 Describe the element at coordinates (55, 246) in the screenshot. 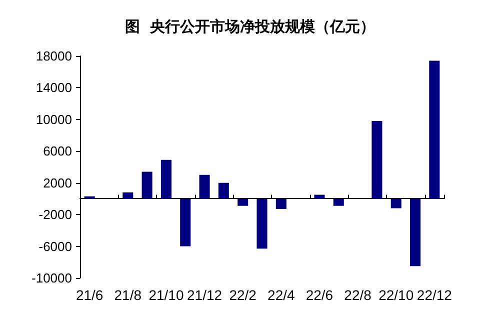

I see `y-tick-label: -6000` at that location.